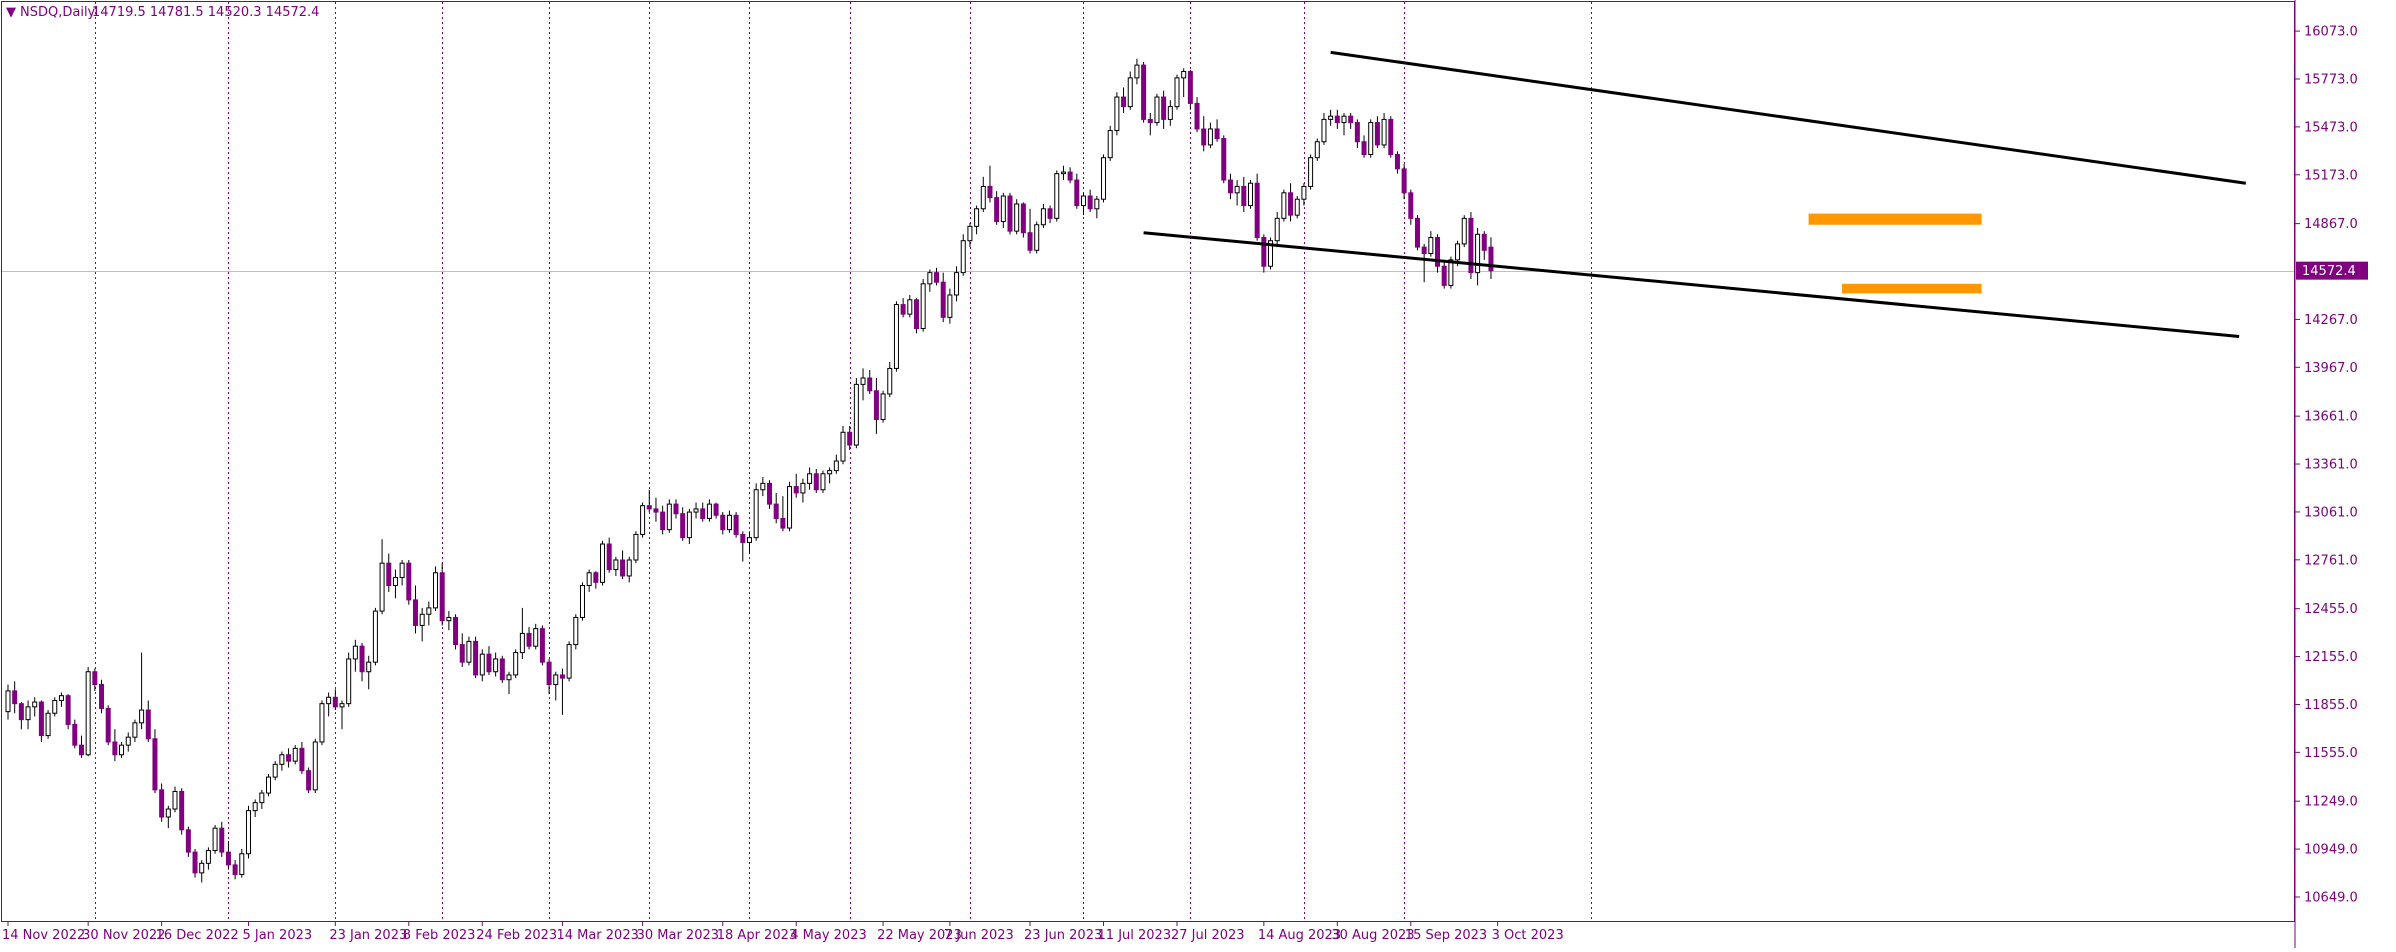 The image size is (2396, 952). Describe the element at coordinates (2331, 79) in the screenshot. I see `price-tick-label: 15773.0` at that location.